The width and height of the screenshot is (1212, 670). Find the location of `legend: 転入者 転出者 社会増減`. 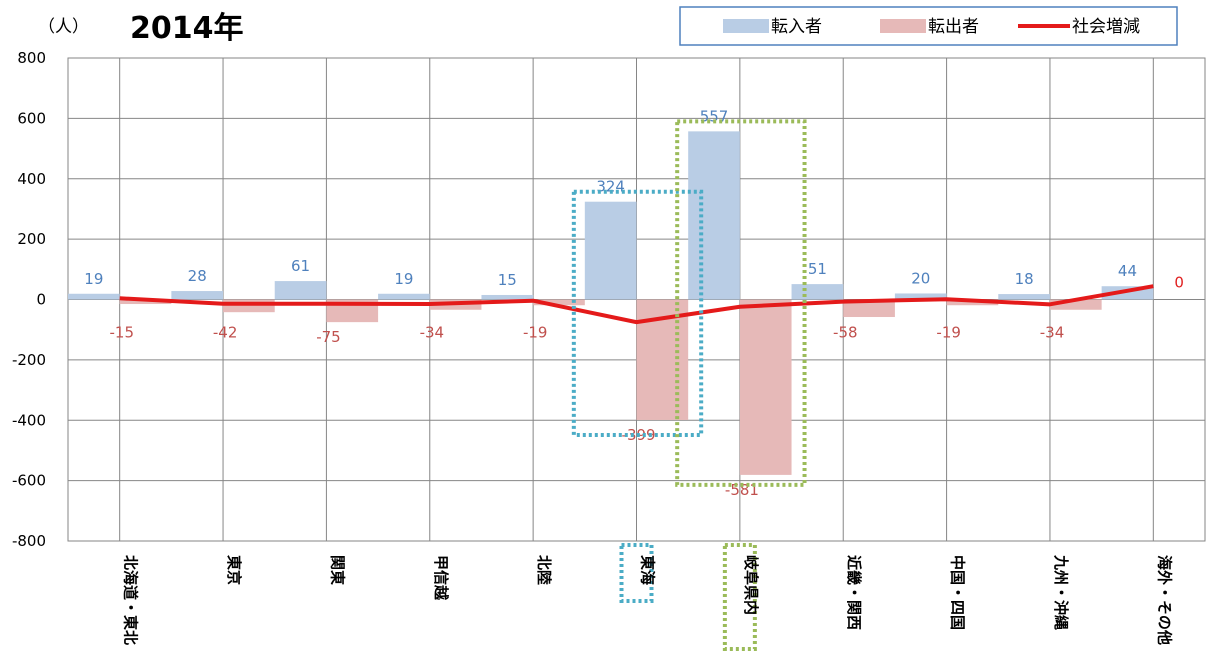

legend: 転入者 転出者 社会増減 is located at coordinates (928, 26).